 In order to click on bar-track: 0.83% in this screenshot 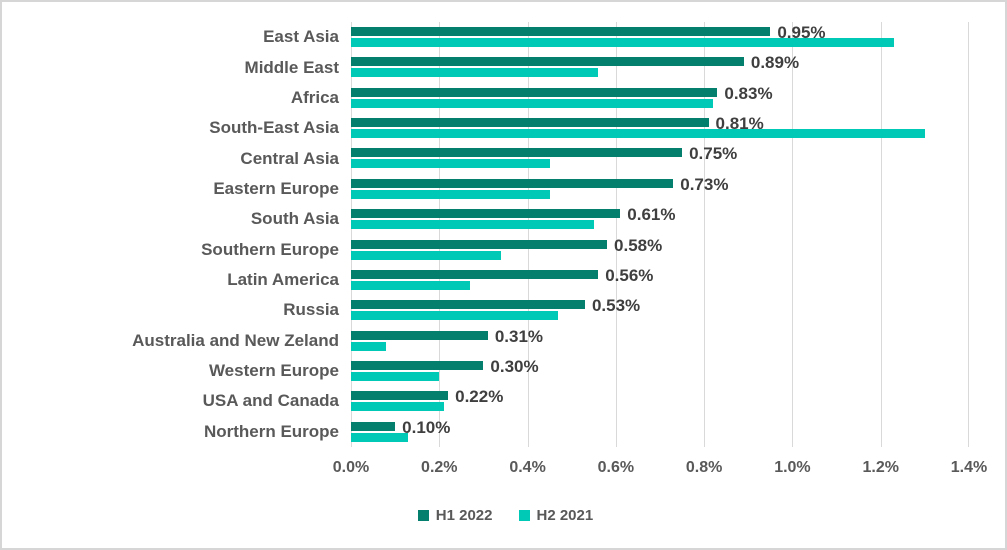, I will do `click(660, 98)`.